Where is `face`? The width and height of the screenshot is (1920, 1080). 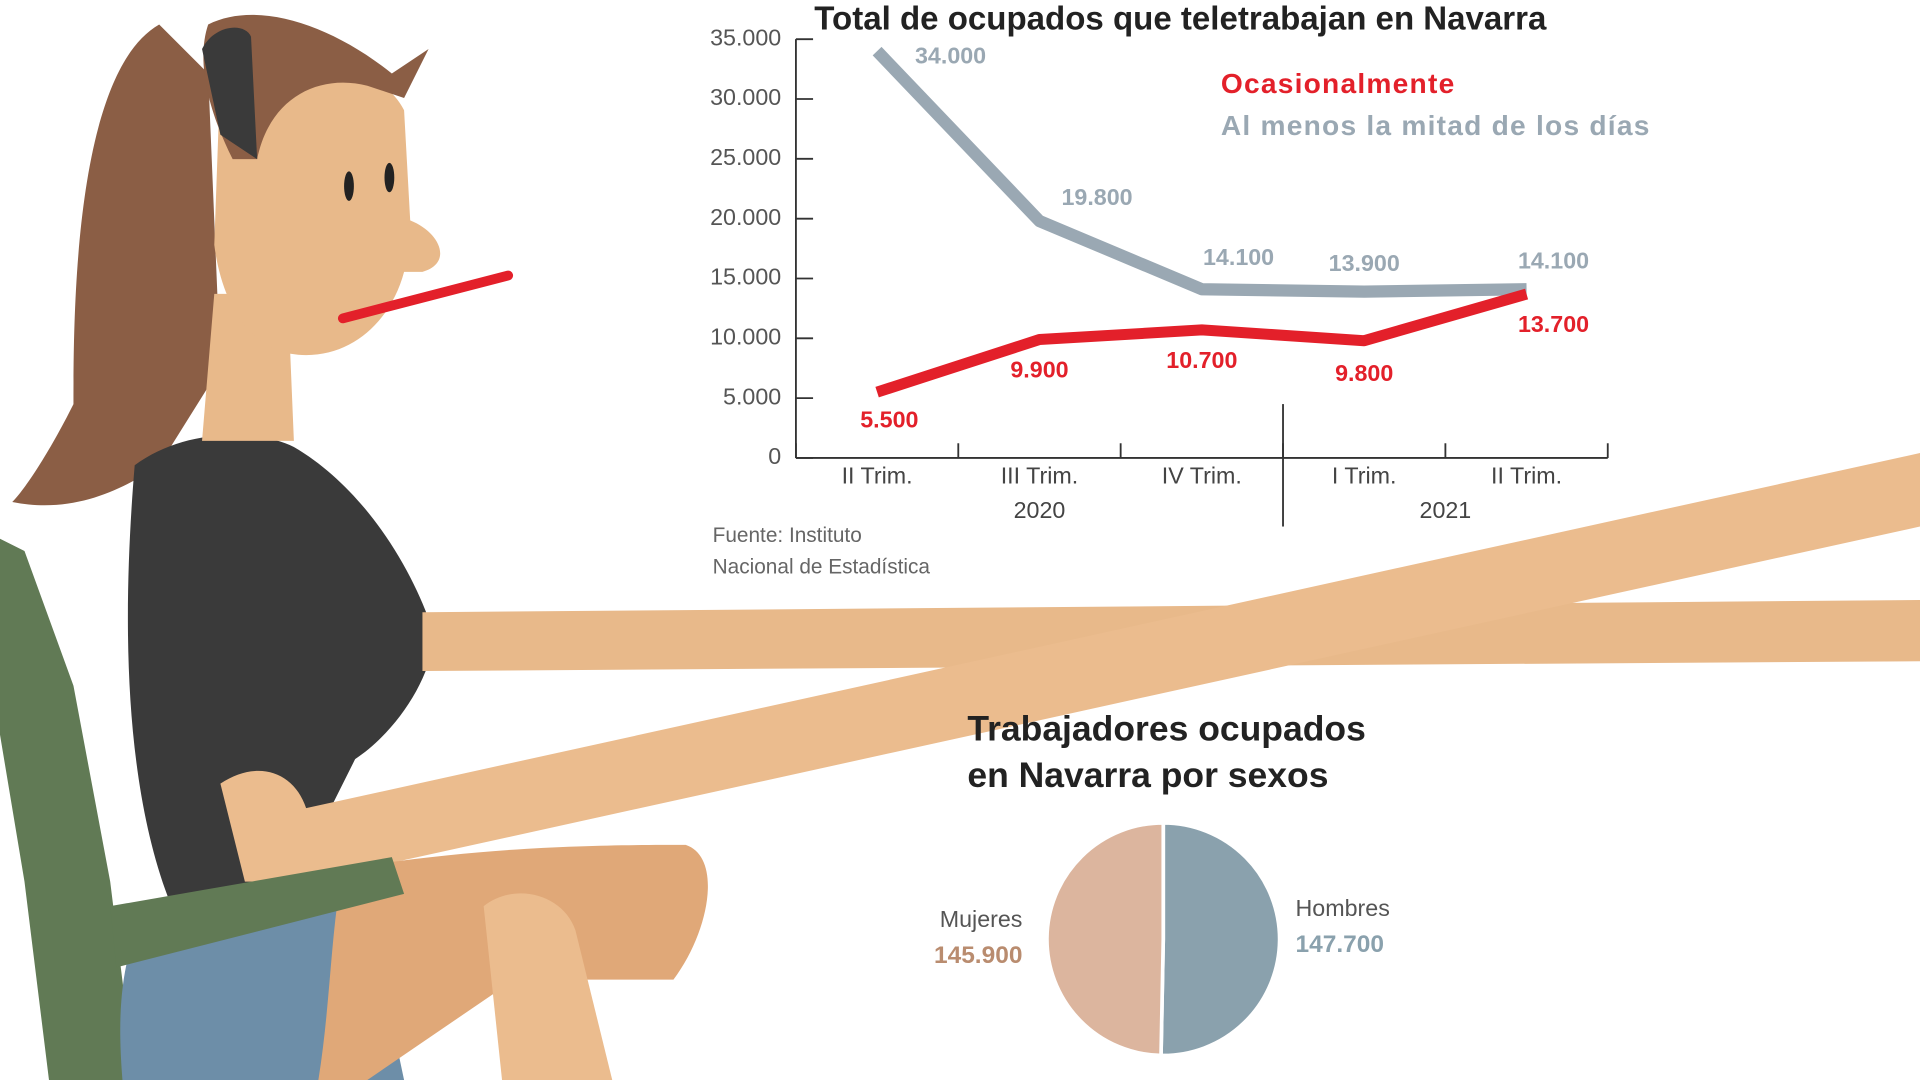
face is located at coordinates (327, 205).